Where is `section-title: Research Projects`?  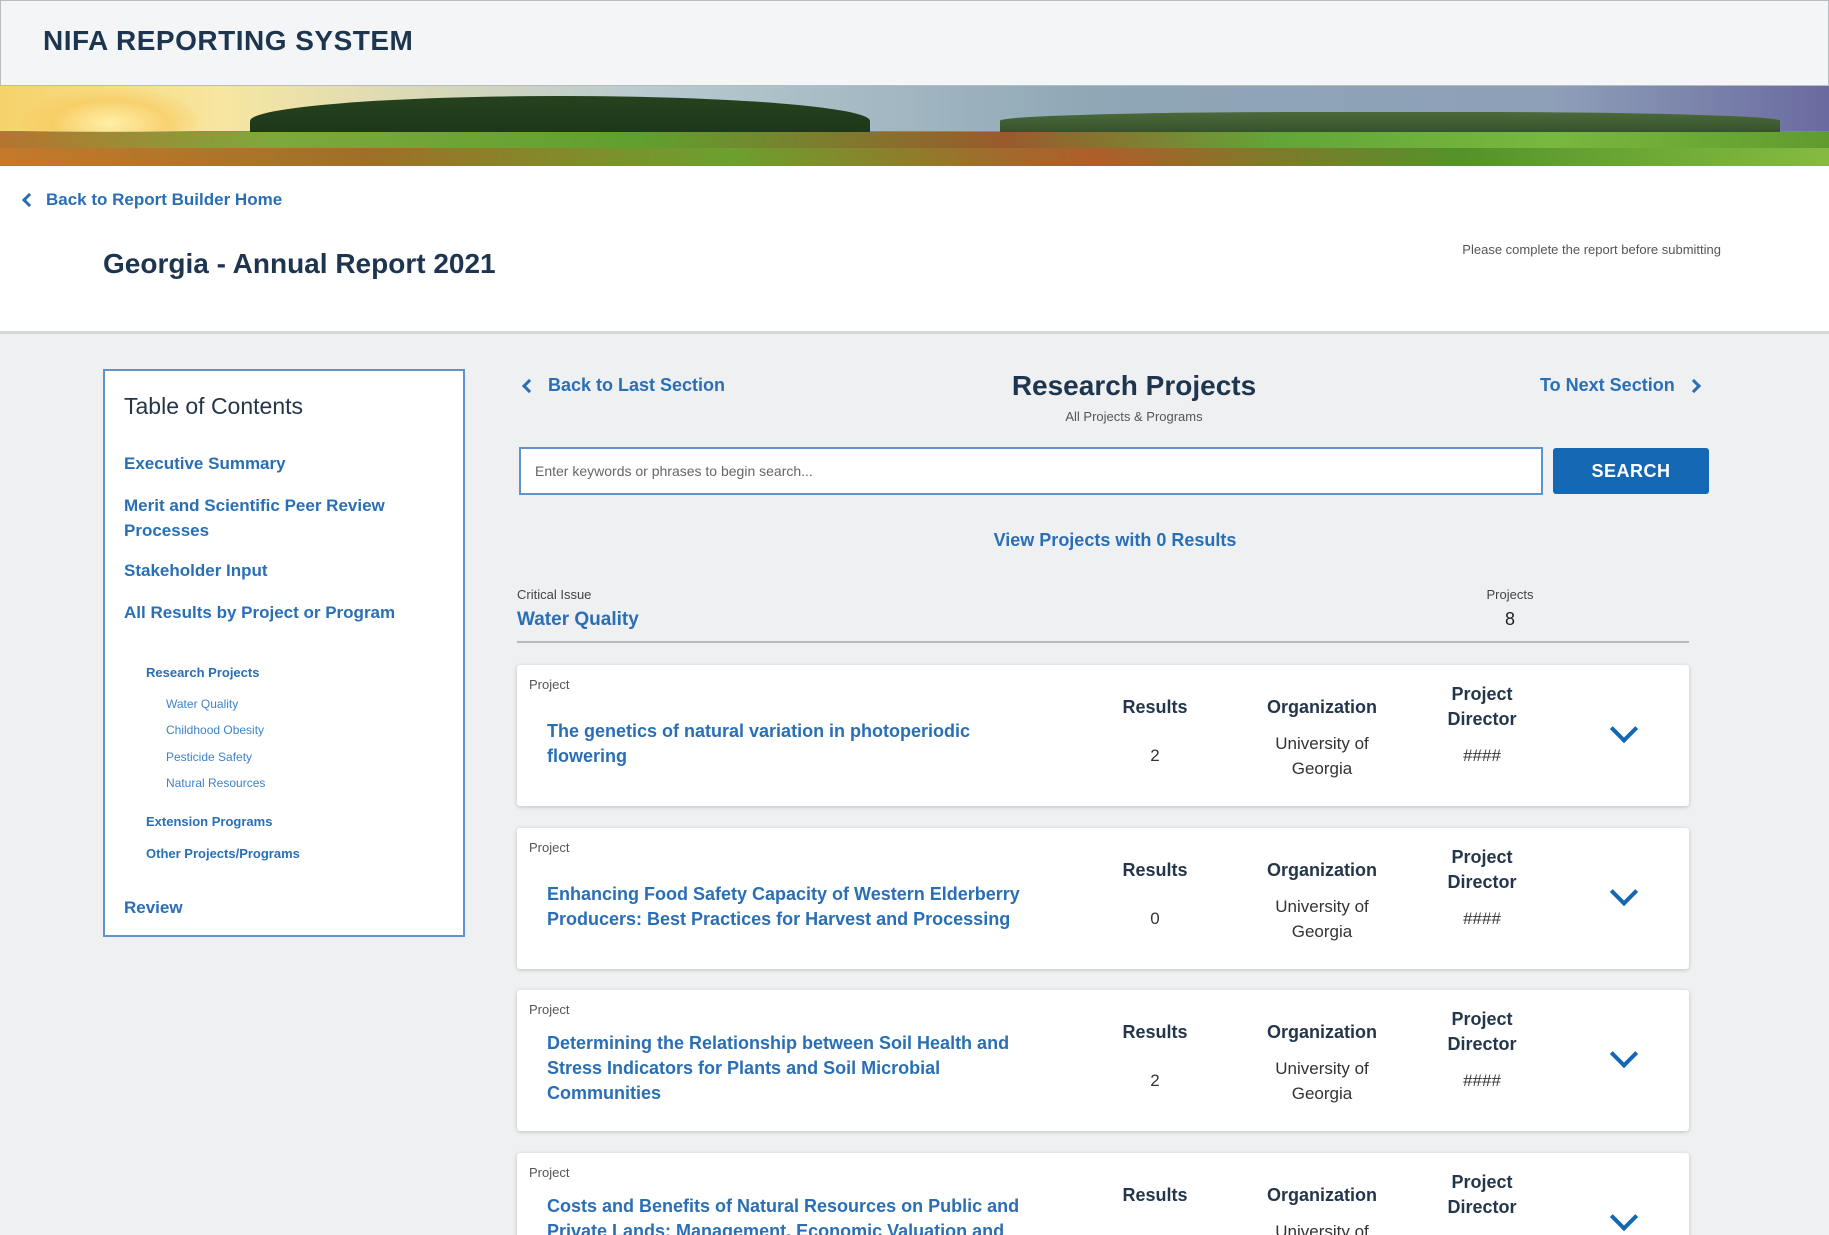
section-title: Research Projects is located at coordinates (1134, 385).